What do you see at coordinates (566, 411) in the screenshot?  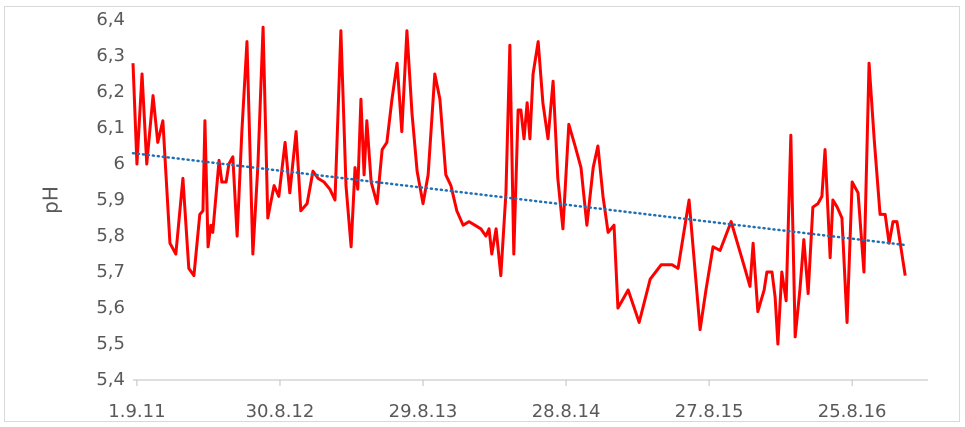 I see `x-tick-label: 28.8.14` at bounding box center [566, 411].